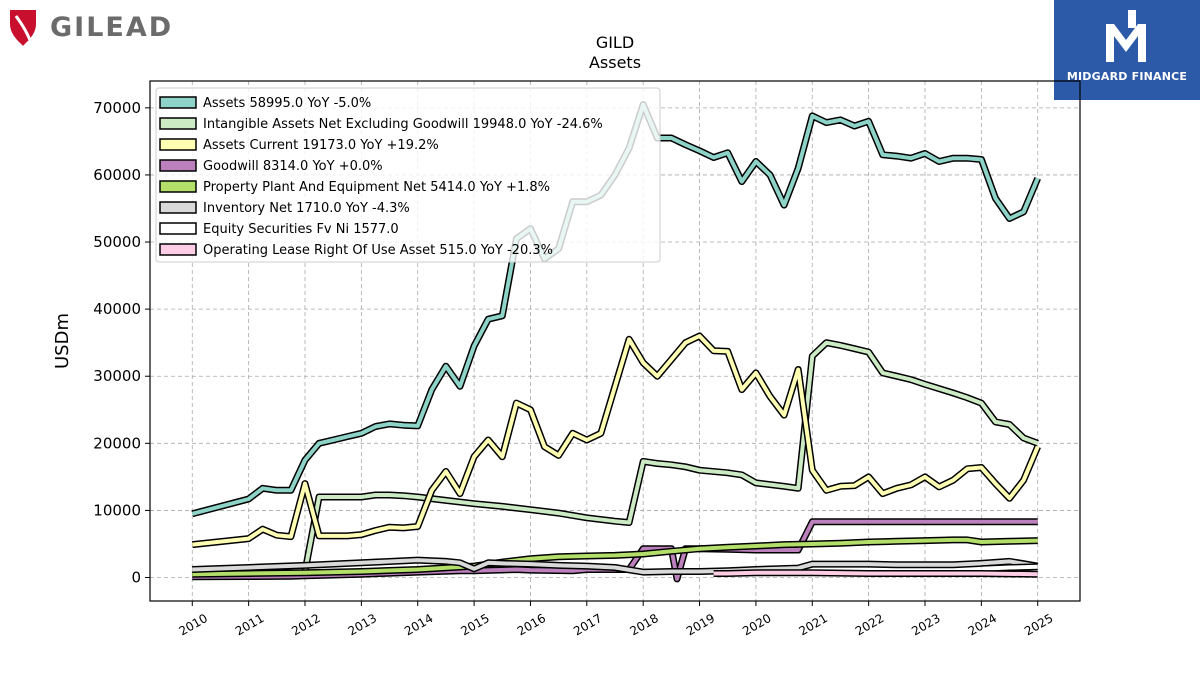 Image resolution: width=1200 pixels, height=675 pixels. What do you see at coordinates (121, 343) in the screenshot?
I see `y-axis: 0 10000 20000 30000 40000 50000 60000 70000` at bounding box center [121, 343].